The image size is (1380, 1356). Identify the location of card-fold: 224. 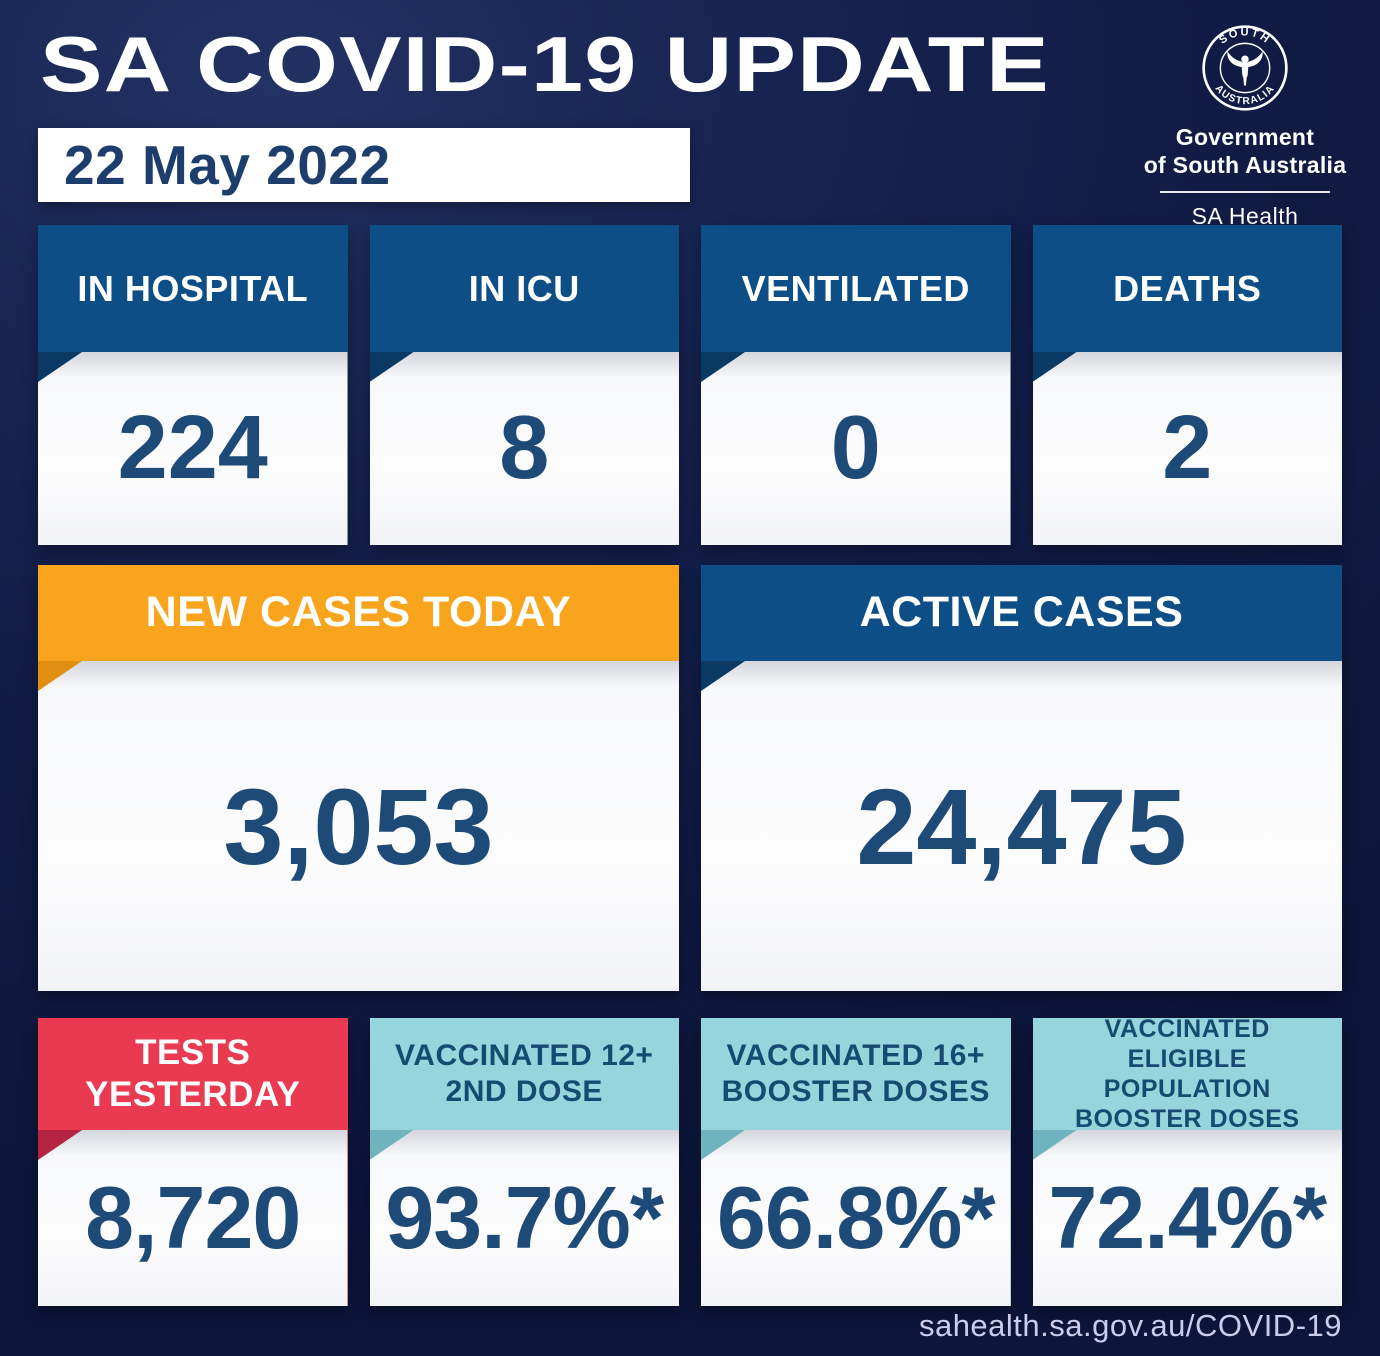
(193, 448).